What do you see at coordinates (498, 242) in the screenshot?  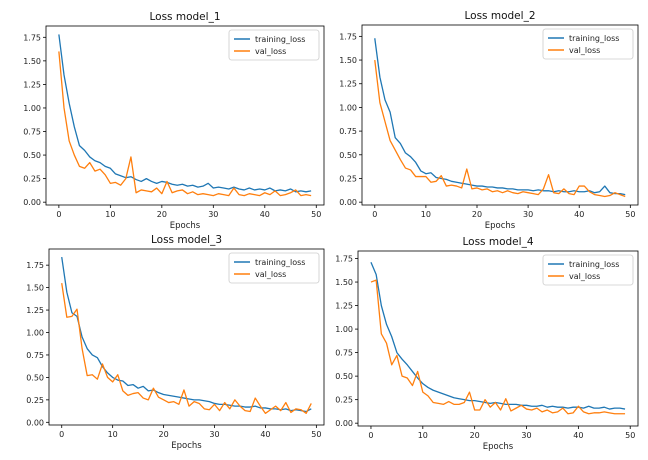 I see `chart-title: Loss model_4` at bounding box center [498, 242].